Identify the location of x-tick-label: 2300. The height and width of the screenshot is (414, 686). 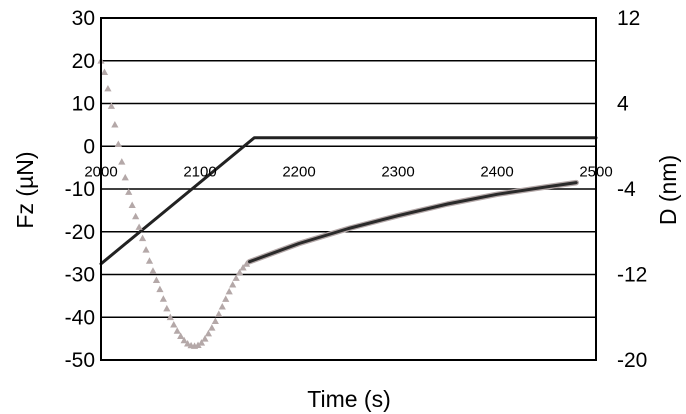
(397, 171).